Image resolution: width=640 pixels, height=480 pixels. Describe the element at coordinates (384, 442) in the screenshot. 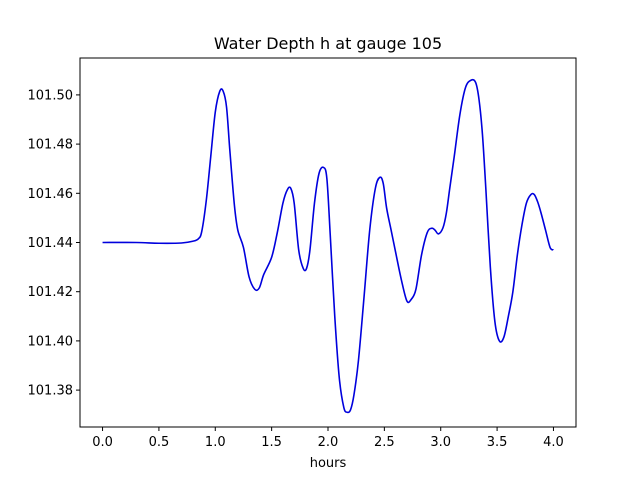

I see `x-tick-label: 2.5` at that location.